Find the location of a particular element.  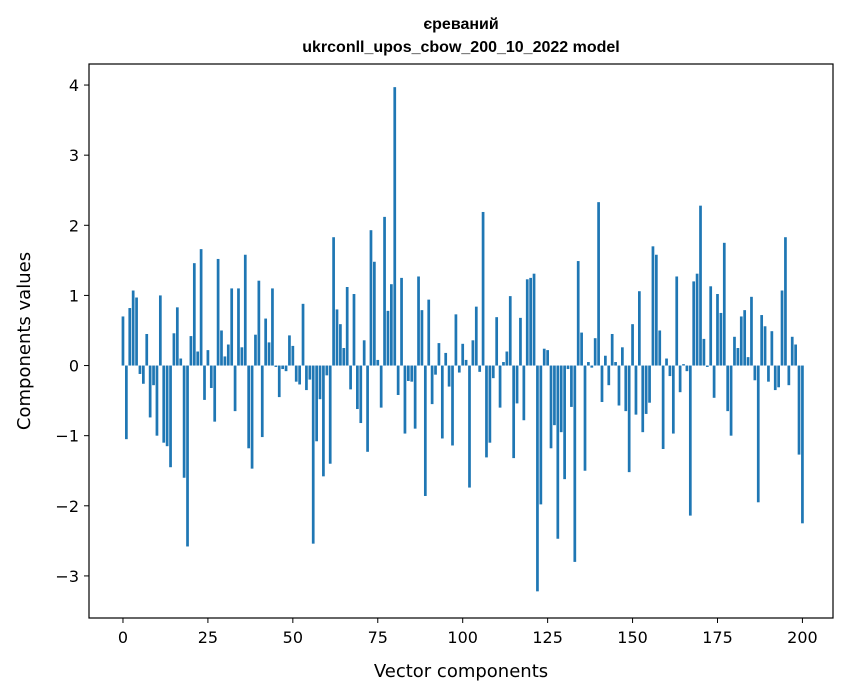

y-axis-label: Components values is located at coordinates (24, 341).